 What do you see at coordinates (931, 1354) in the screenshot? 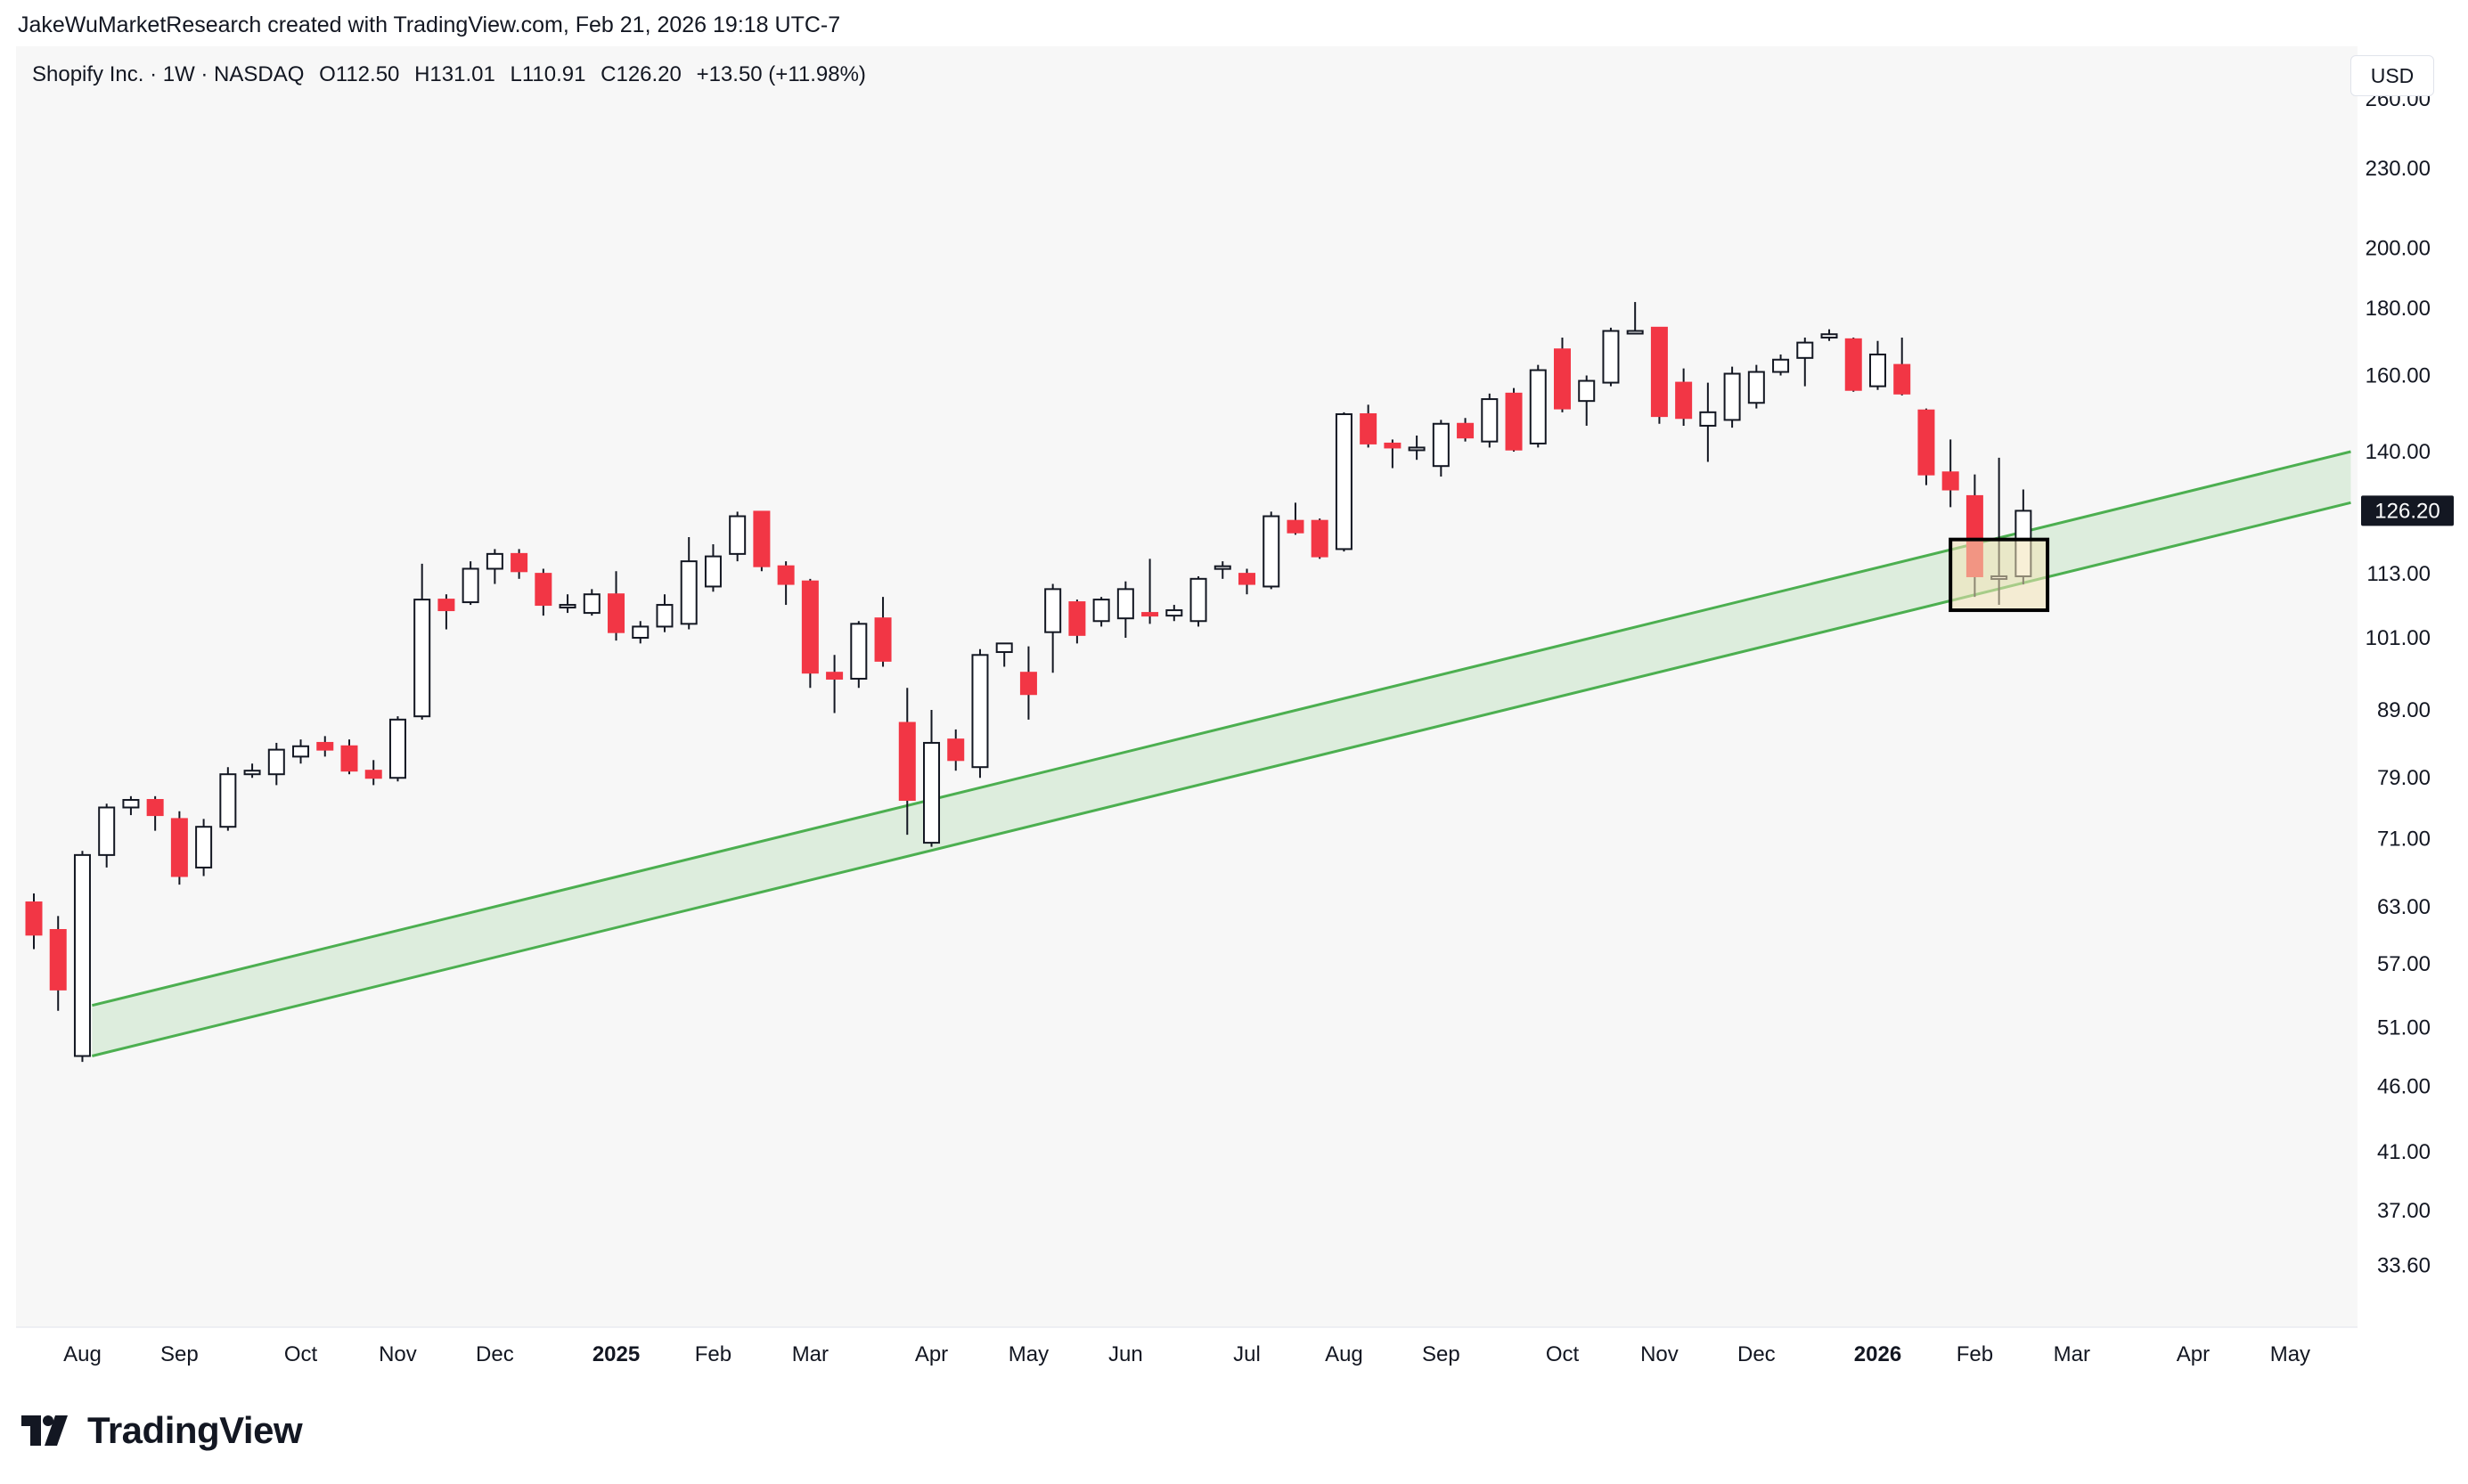
I see `time-tick-label: Apr` at bounding box center [931, 1354].